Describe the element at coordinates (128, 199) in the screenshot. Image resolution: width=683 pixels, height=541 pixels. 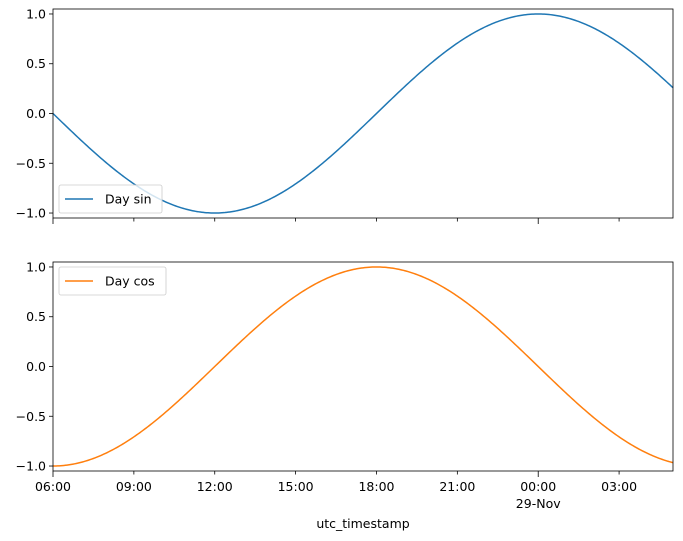
I see `top-legend-label: Day sin` at that location.